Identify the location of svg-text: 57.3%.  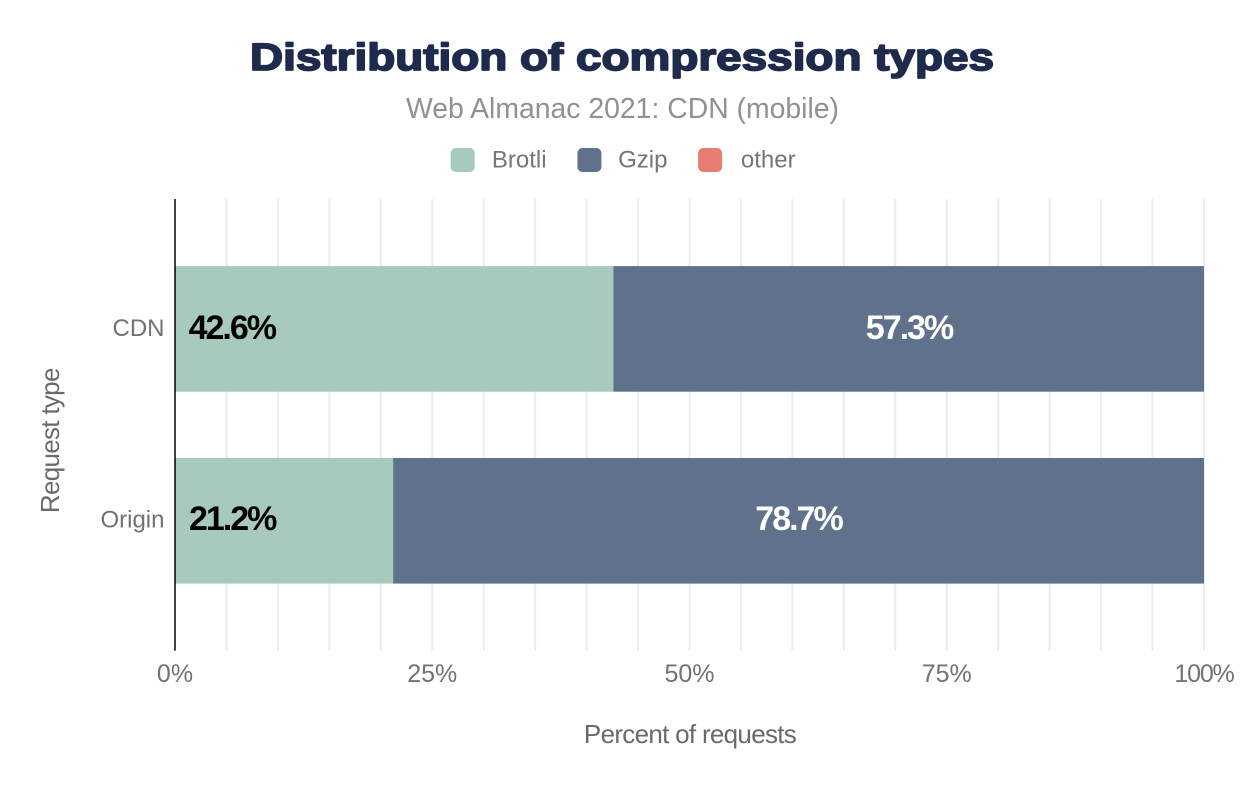
(910, 328).